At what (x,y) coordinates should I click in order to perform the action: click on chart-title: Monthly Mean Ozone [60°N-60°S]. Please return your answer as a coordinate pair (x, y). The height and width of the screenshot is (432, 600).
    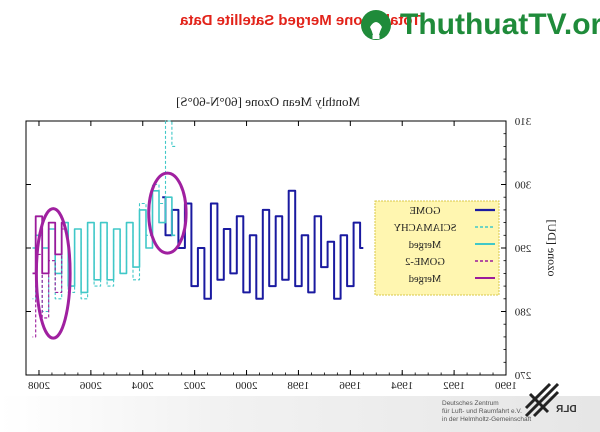
    Looking at the image, I should click on (268, 101).